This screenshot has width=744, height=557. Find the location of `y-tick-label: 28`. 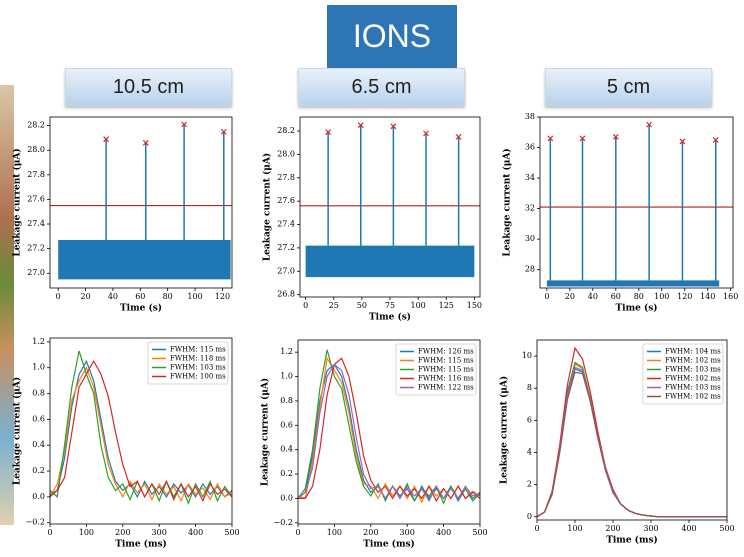

y-tick-label: 28 is located at coordinates (530, 269).